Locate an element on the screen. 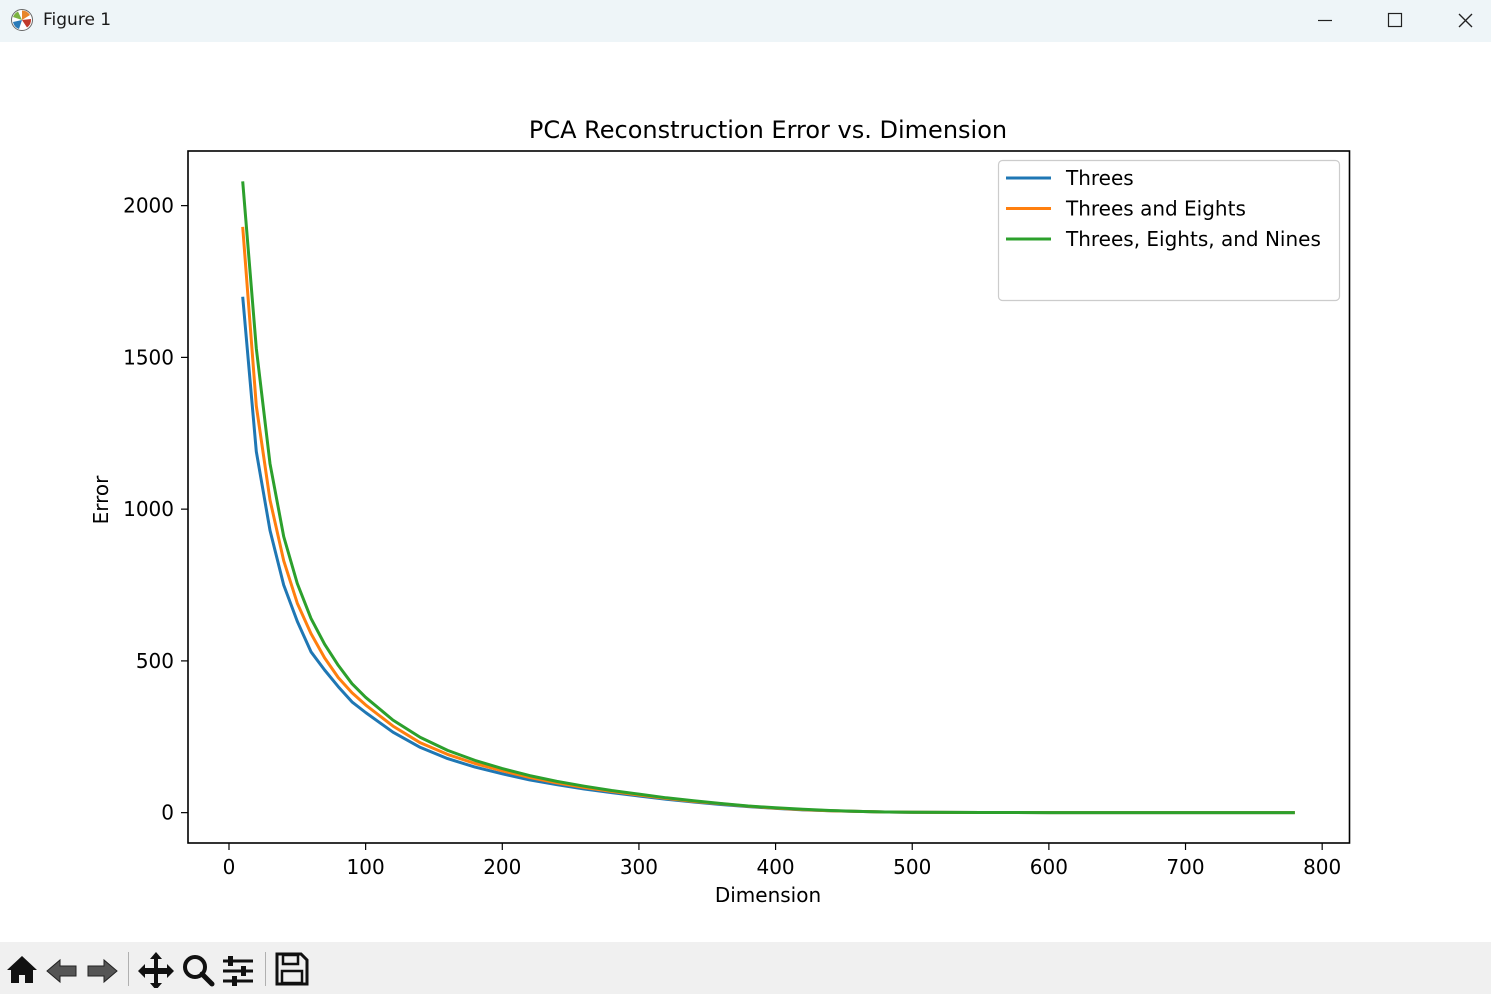 This screenshot has height=994, width=1491. back-arrow-icon is located at coordinates (61, 971).